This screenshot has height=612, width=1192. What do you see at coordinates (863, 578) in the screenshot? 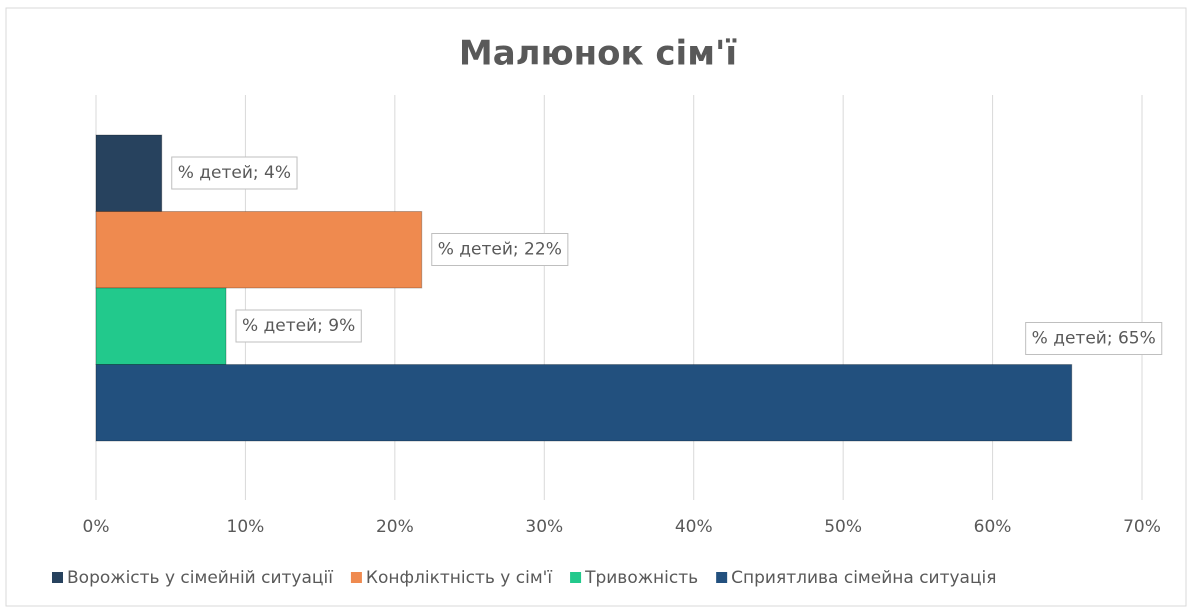
I see `legend-label: Сприятлива сімейна ситуація` at bounding box center [863, 578].